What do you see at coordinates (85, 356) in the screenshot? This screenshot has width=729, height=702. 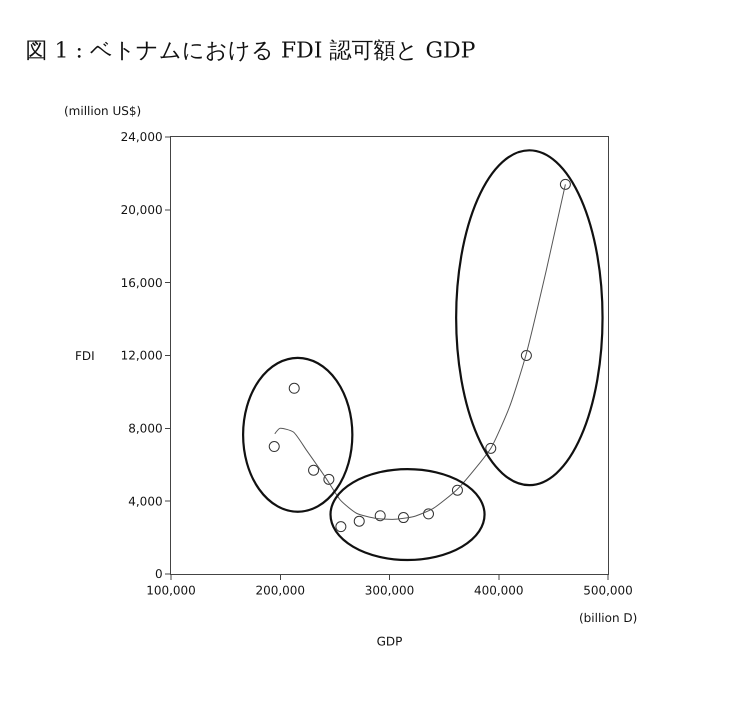 I see `y-axis-title: FDI` at bounding box center [85, 356].